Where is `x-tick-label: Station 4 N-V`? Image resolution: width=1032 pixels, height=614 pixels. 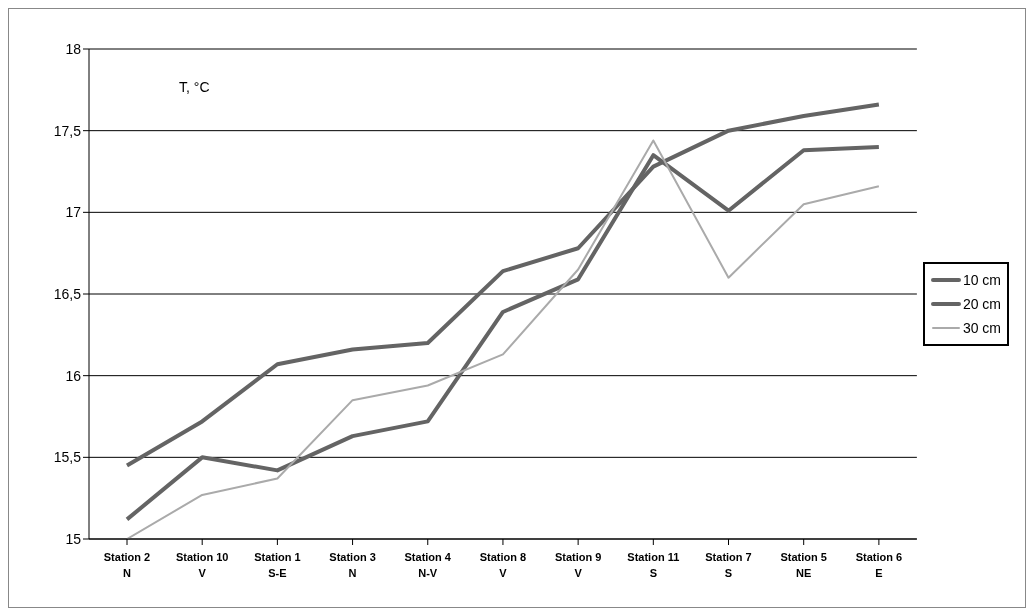
x-tick-label: Station 4 N-V is located at coordinates (428, 565).